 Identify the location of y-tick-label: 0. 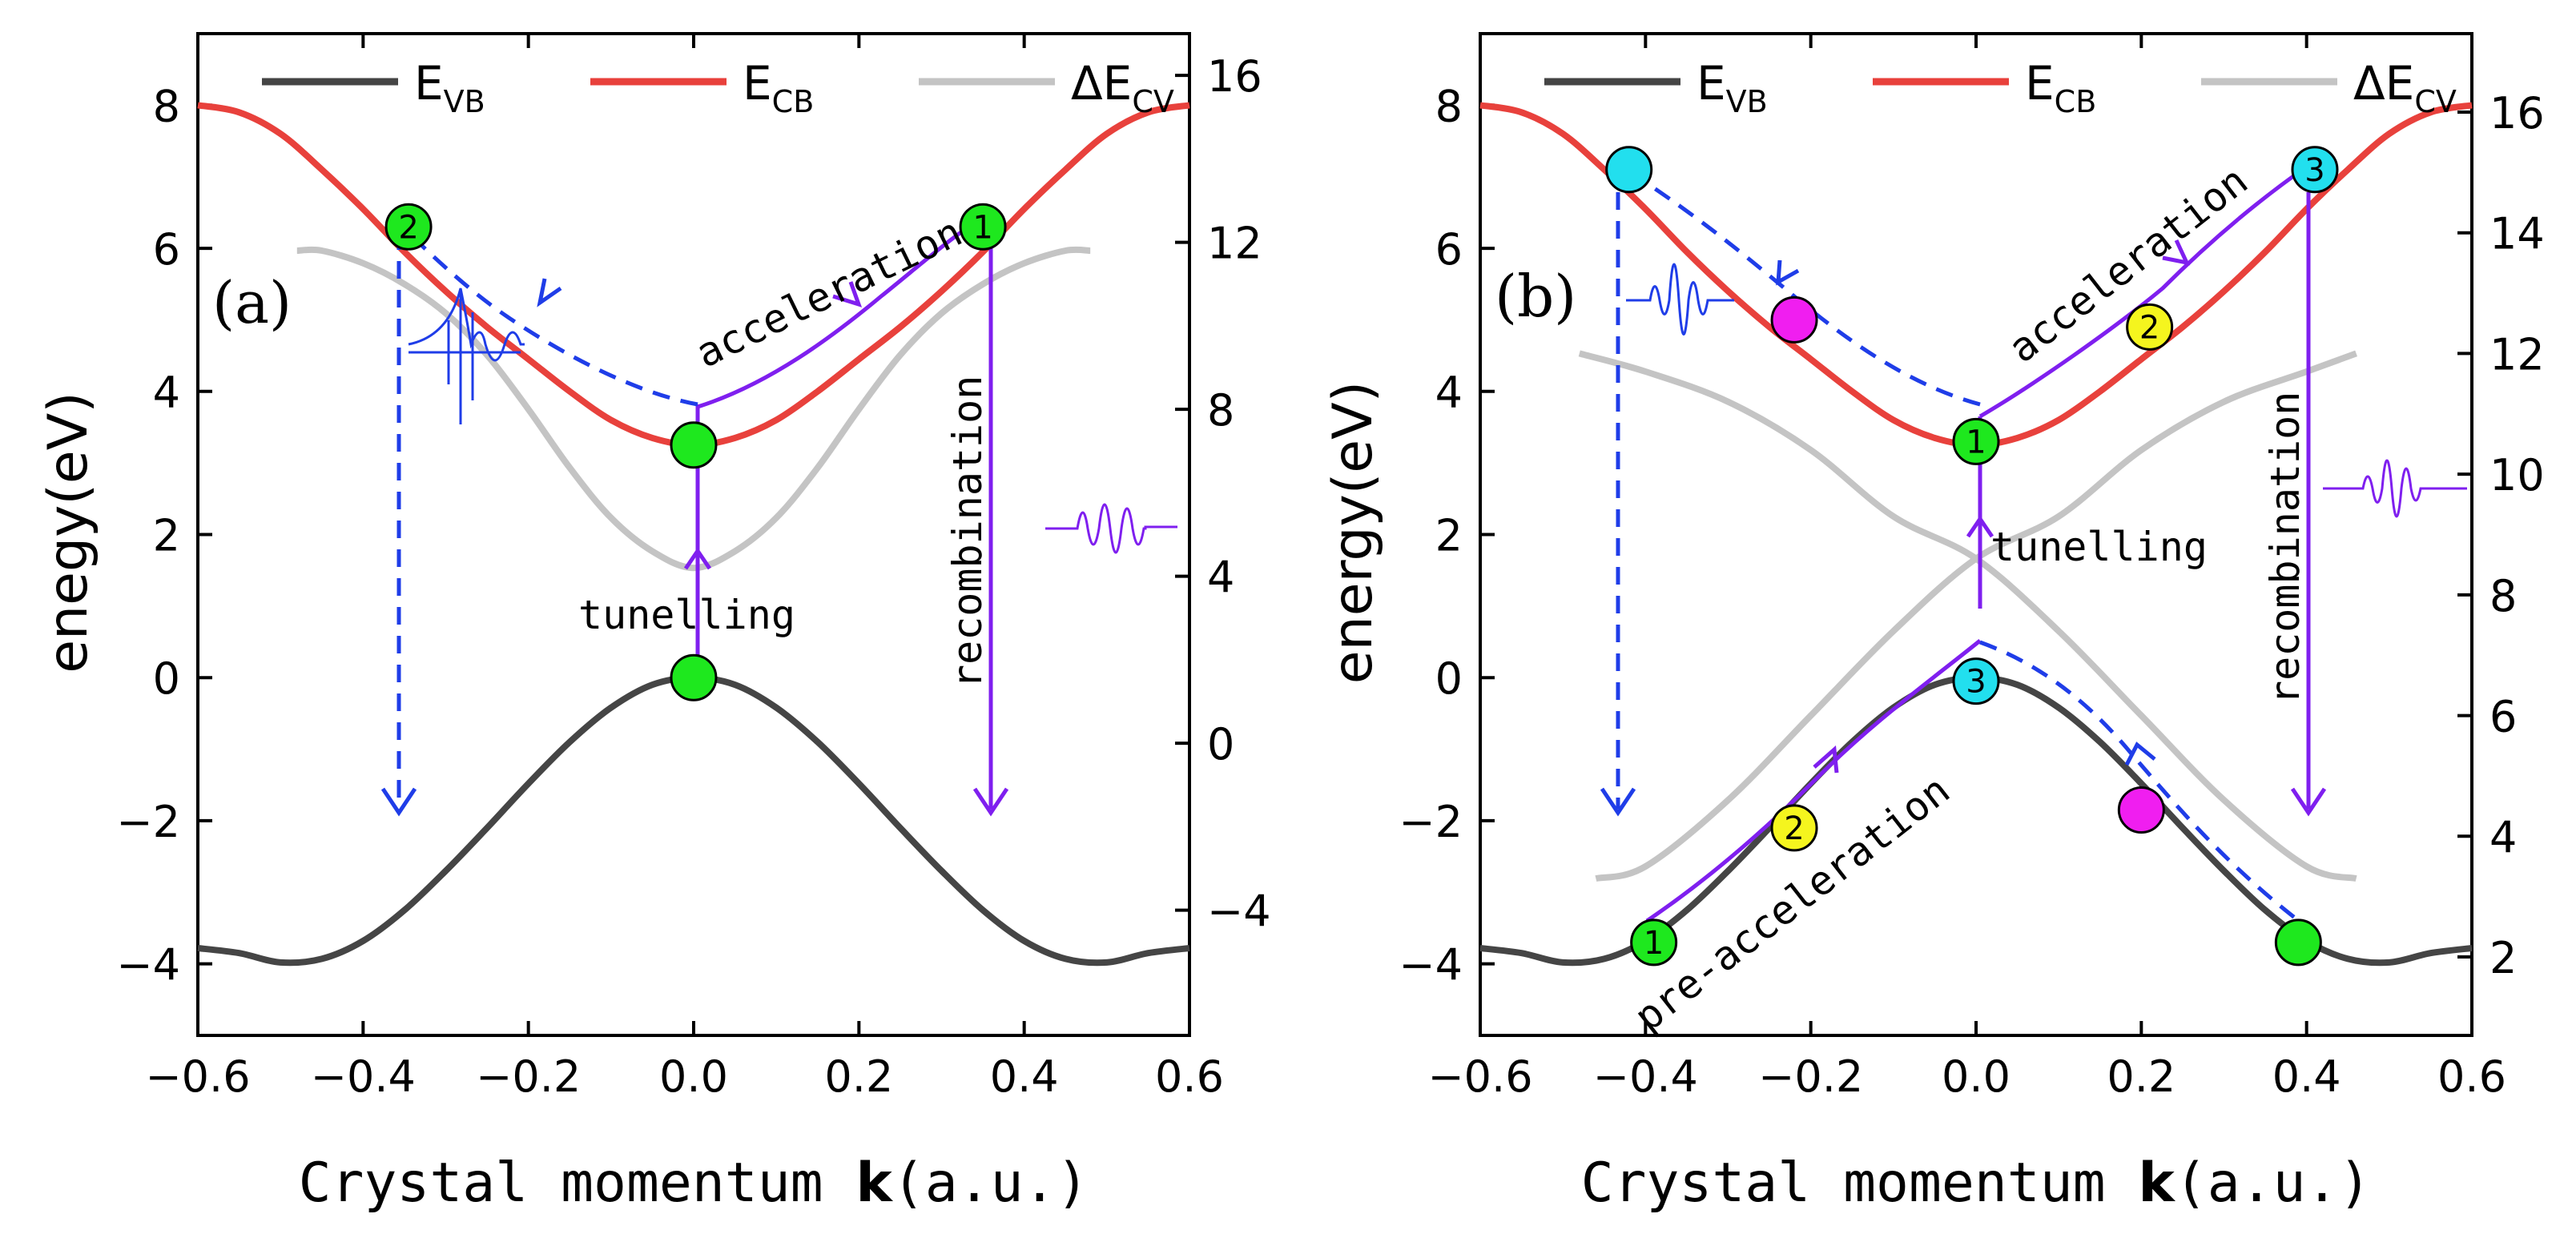
(1449, 679).